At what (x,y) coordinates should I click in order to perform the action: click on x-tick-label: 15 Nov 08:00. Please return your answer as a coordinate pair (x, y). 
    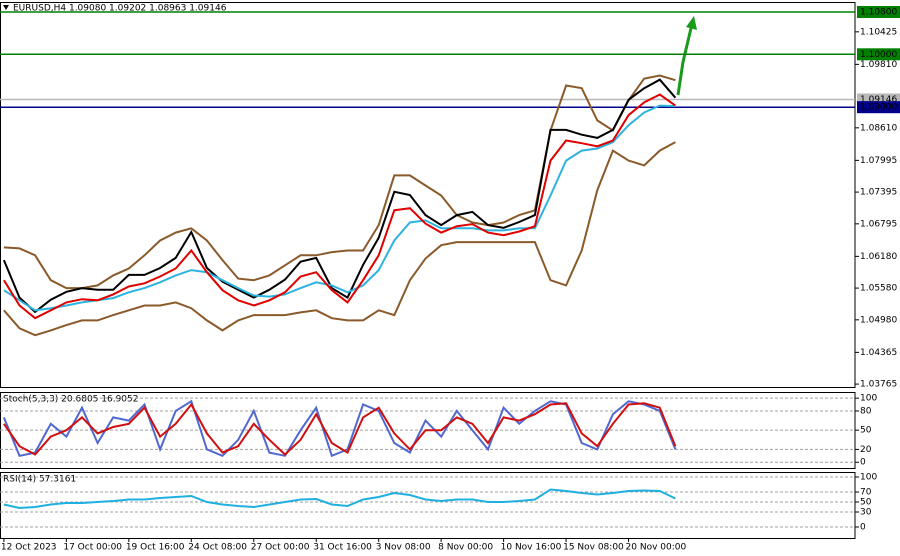
    Looking at the image, I should click on (593, 548).